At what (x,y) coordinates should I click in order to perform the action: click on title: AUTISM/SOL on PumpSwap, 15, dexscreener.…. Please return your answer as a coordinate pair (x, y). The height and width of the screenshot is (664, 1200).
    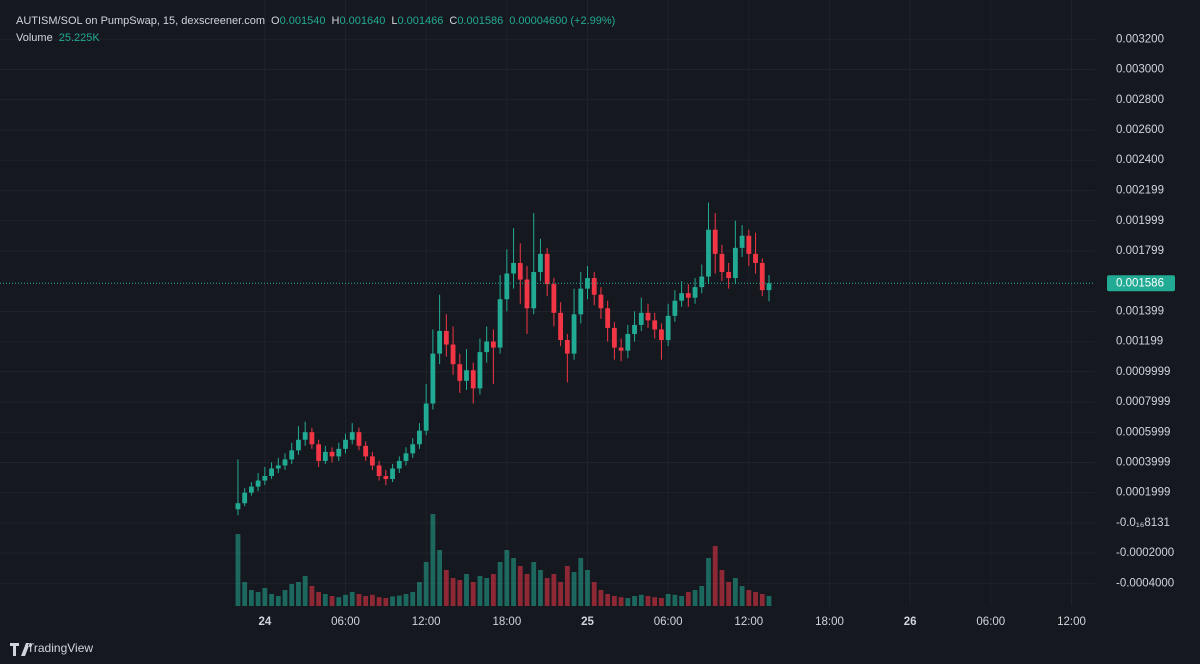
    Looking at the image, I should click on (140, 21).